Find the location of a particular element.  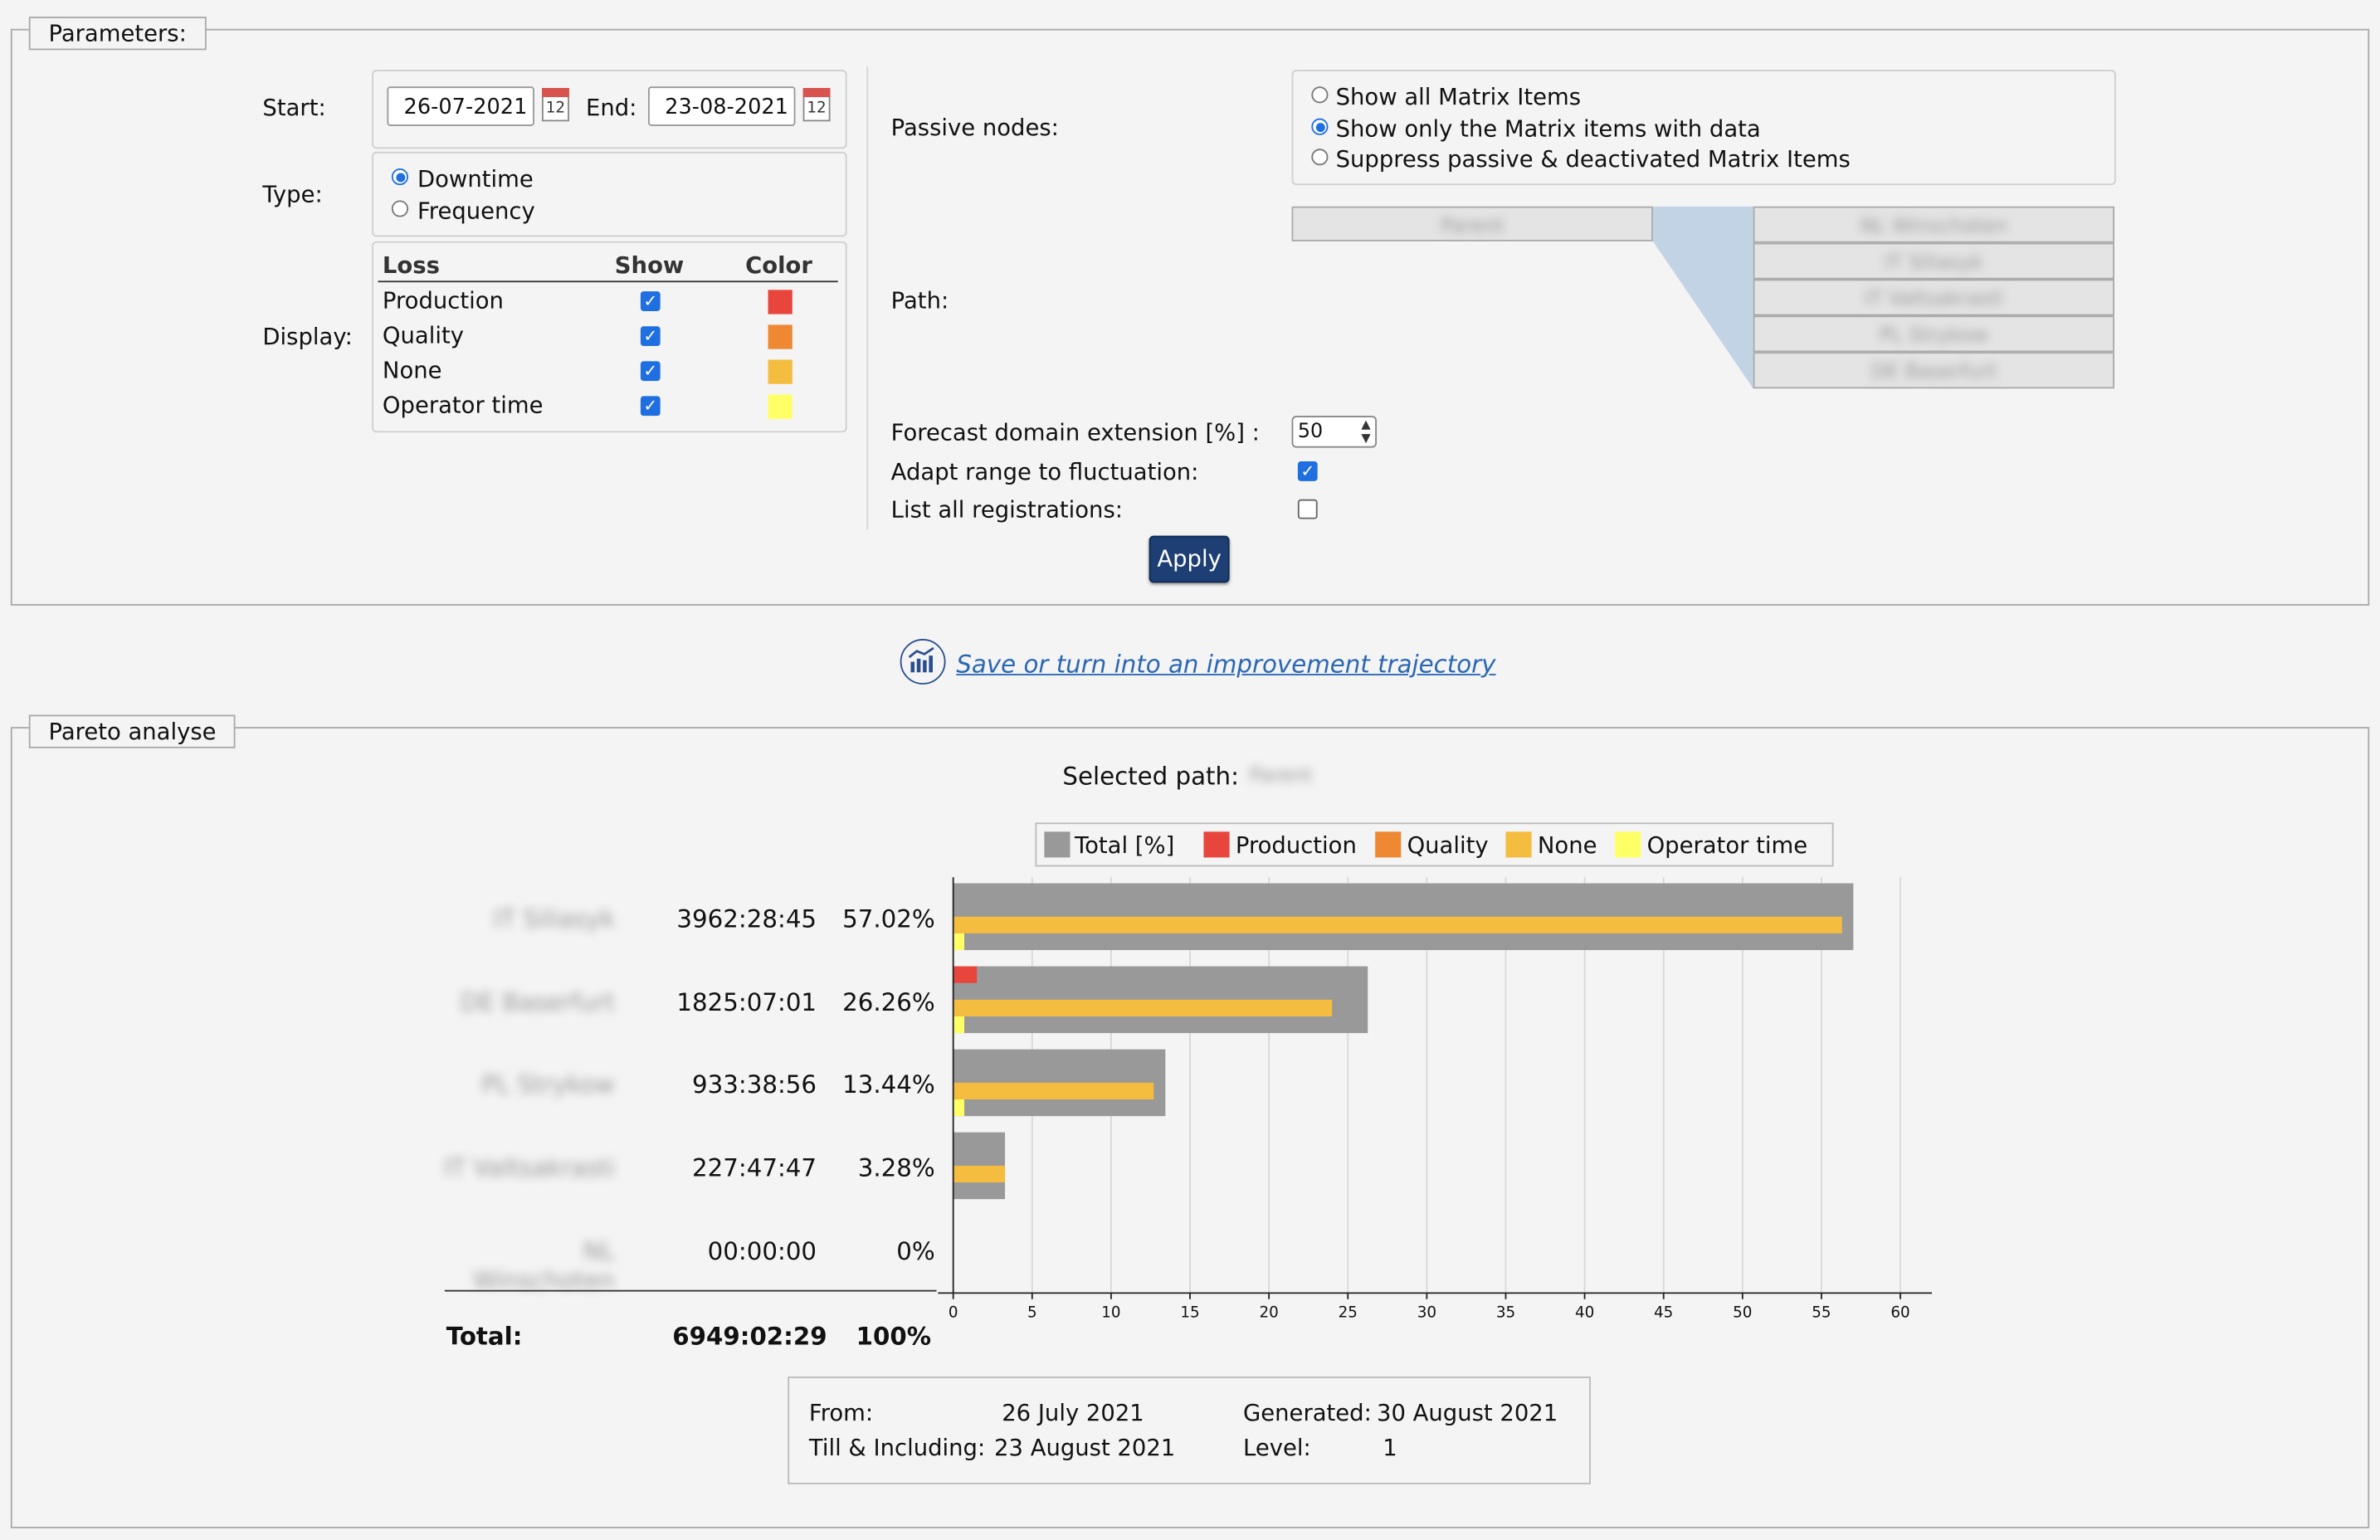

level-value: 1 is located at coordinates (1390, 1448).